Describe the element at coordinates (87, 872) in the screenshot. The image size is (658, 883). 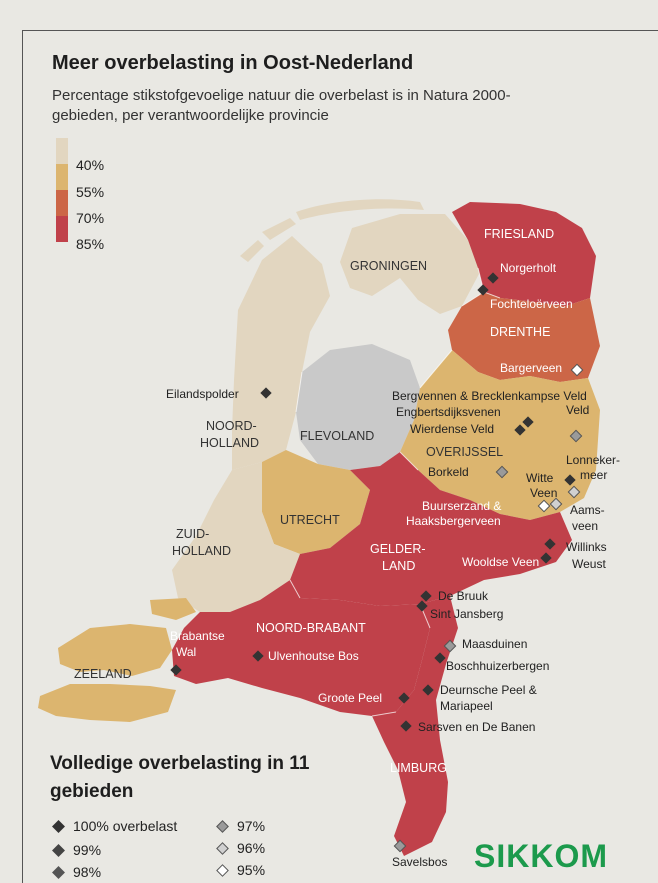
I see `key-label-98: 98%` at that location.